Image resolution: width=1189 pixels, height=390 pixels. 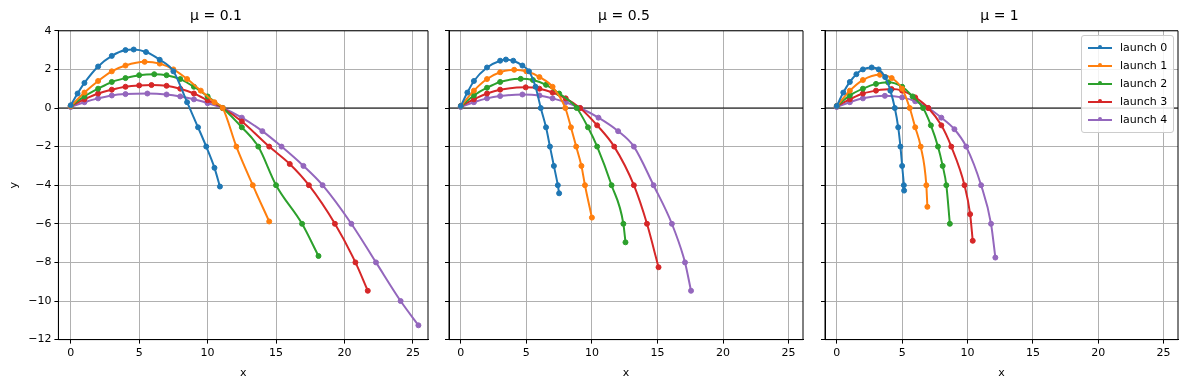 What do you see at coordinates (48, 107) in the screenshot?
I see `y-tick-label: 0` at bounding box center [48, 107].